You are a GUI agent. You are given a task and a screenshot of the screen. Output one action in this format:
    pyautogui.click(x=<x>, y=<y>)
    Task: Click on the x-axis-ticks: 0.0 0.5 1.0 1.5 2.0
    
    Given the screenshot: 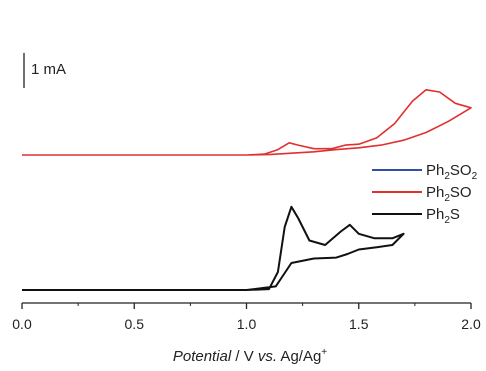 What is the action you would take?
    pyautogui.click(x=246, y=317)
    